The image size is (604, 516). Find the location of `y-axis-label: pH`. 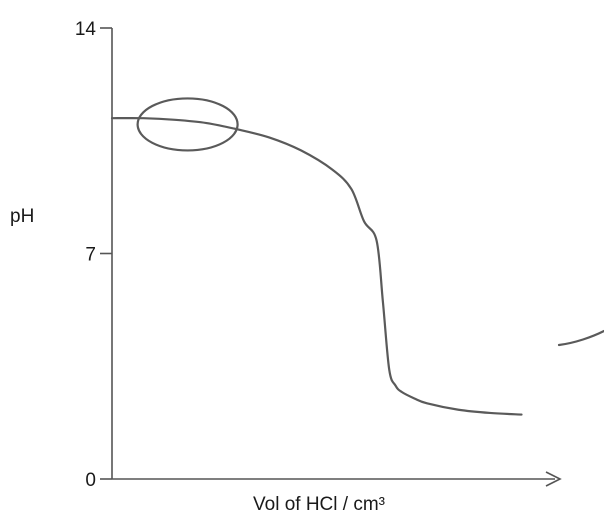

y-axis-label: pH is located at coordinates (22, 216).